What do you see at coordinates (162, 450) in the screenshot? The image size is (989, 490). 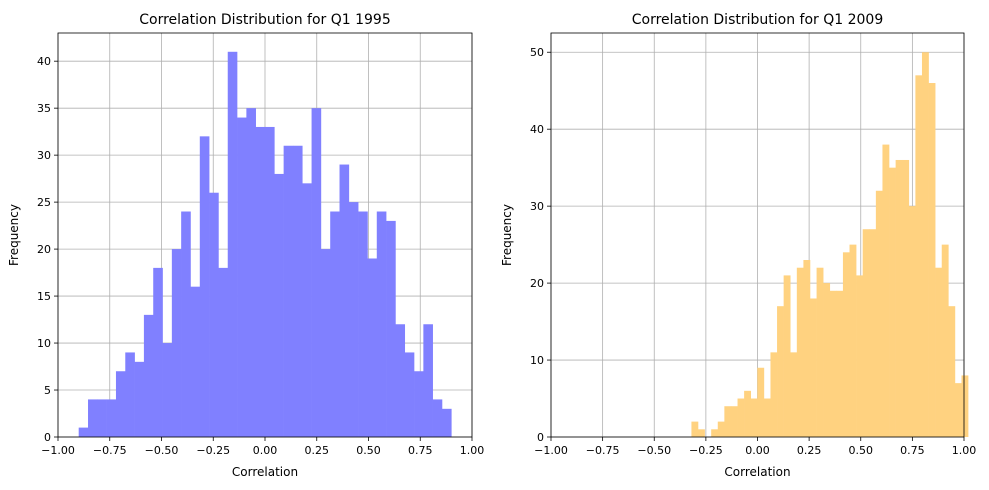 I see `x-tick-label: −0.50` at bounding box center [162, 450].